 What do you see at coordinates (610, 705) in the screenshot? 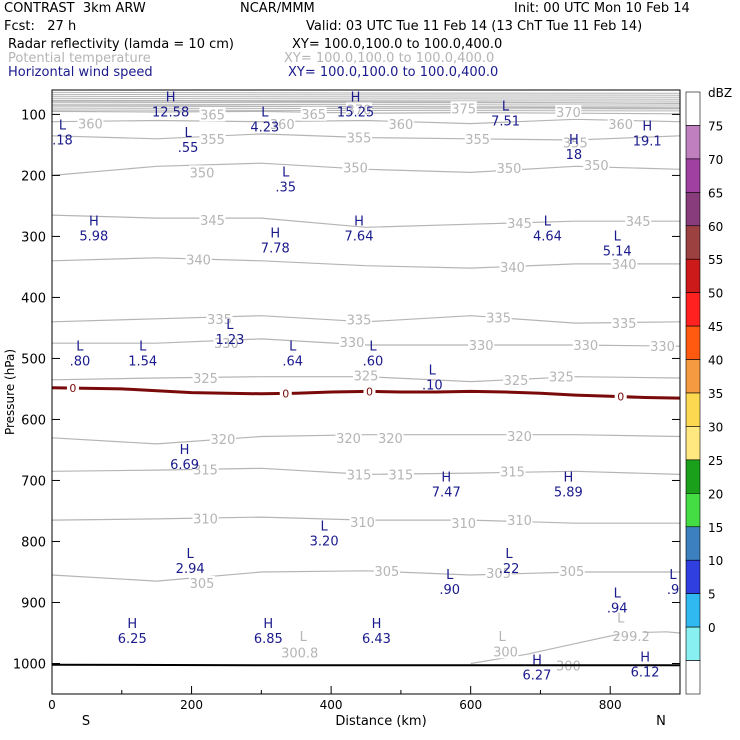
I see `x-tick-label: 800` at bounding box center [610, 705].